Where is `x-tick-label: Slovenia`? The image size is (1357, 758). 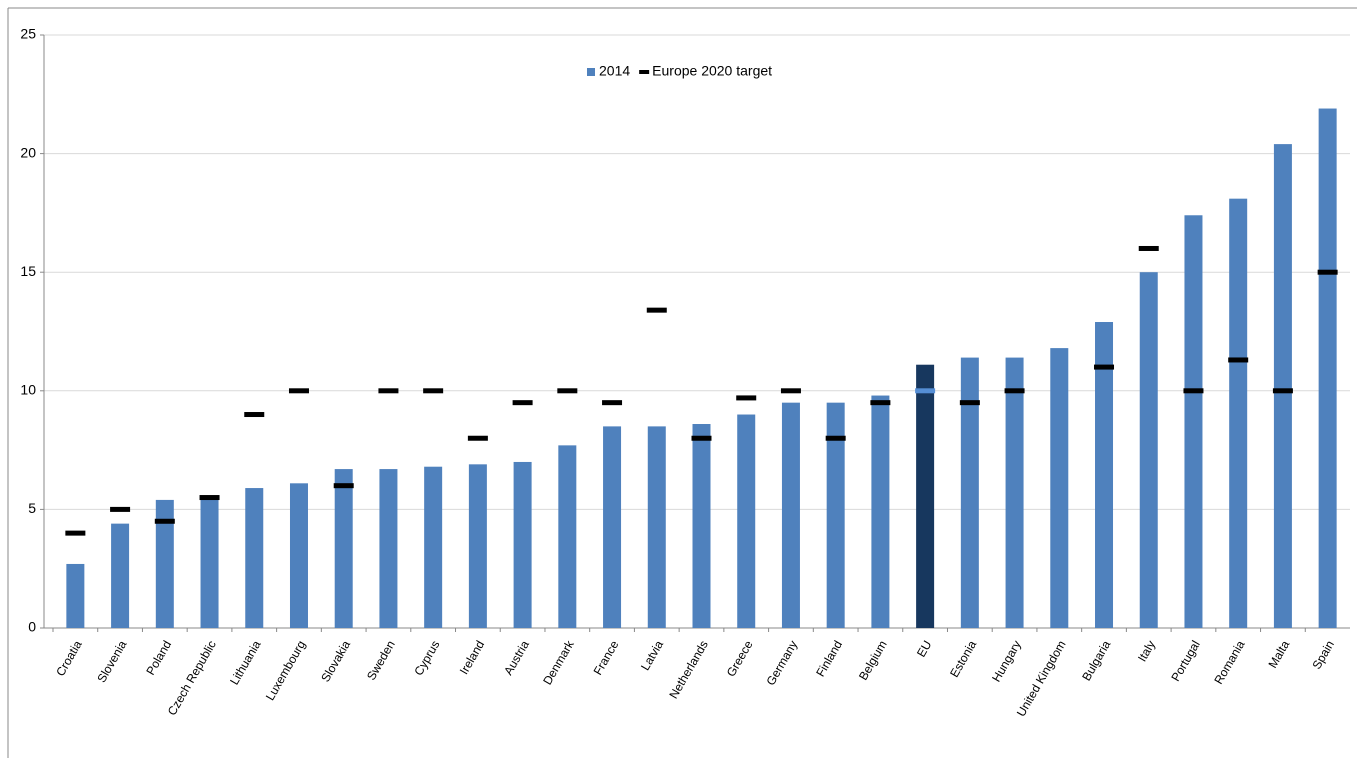 x-tick-label: Slovenia is located at coordinates (111, 661).